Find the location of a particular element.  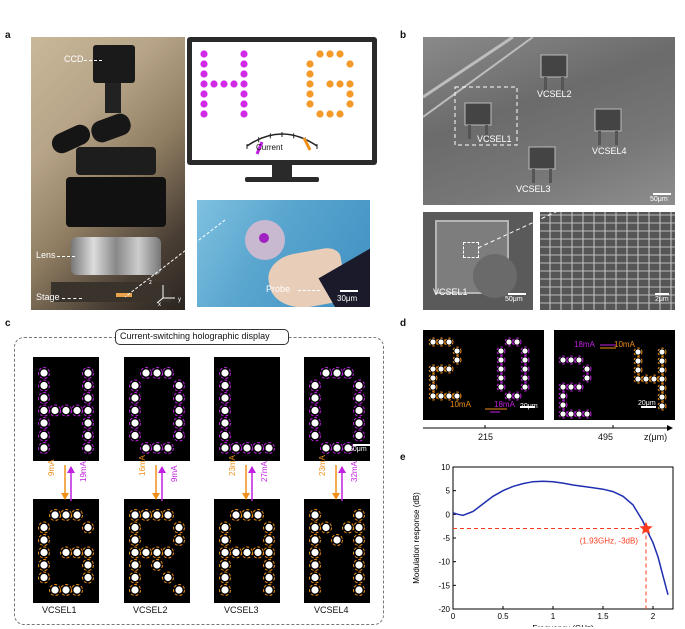

panel-c-scale: 50μm is located at coordinates (358, 449).